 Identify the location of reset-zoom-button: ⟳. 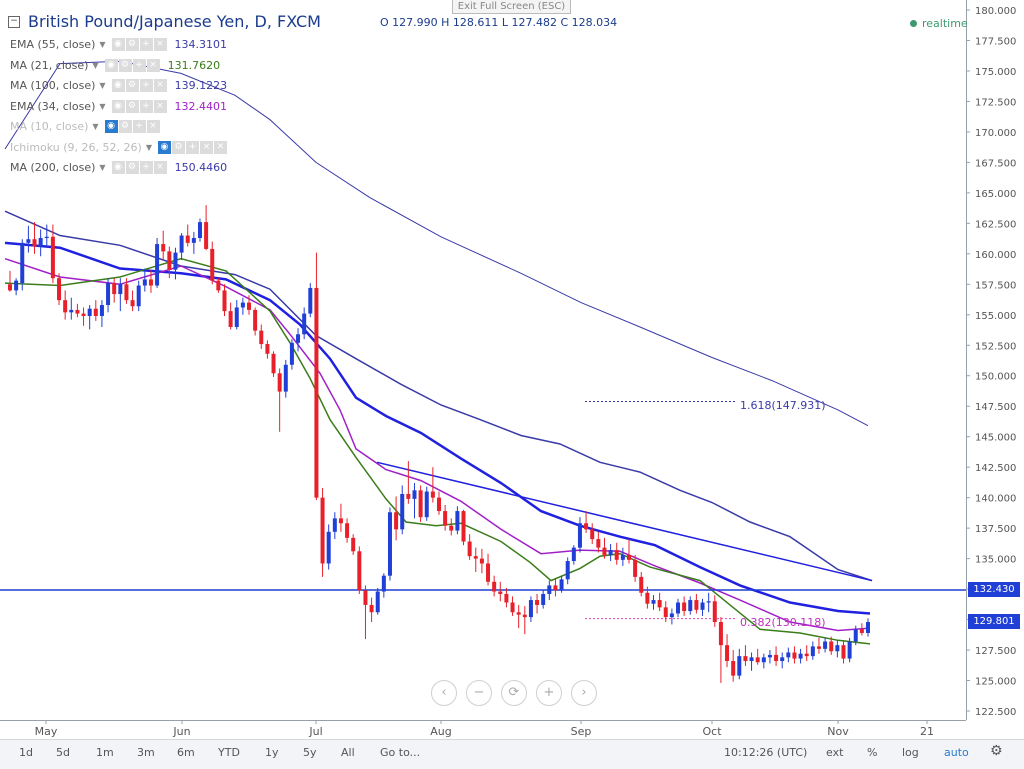
(514, 693).